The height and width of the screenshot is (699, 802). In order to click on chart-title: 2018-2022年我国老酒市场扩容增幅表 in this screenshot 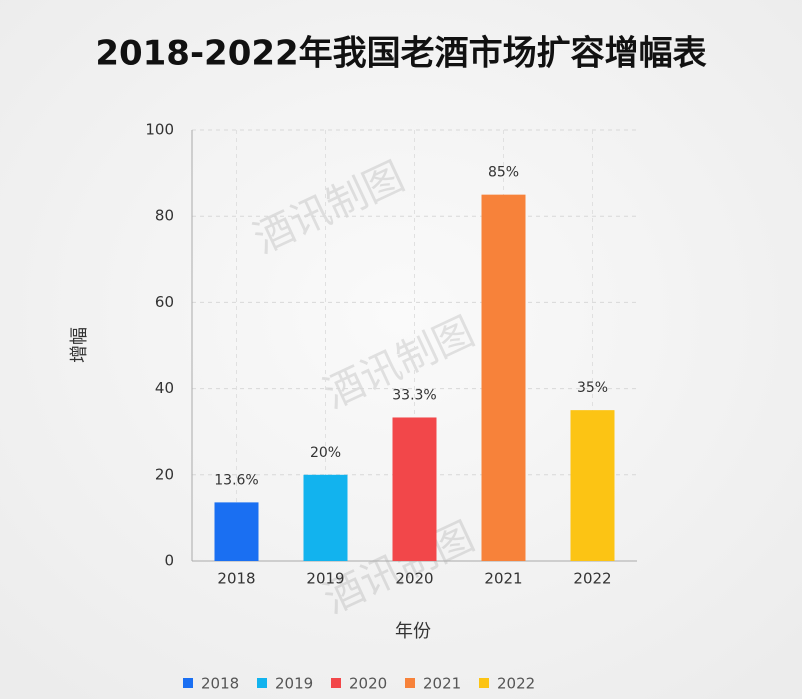, I will do `click(400, 54)`.